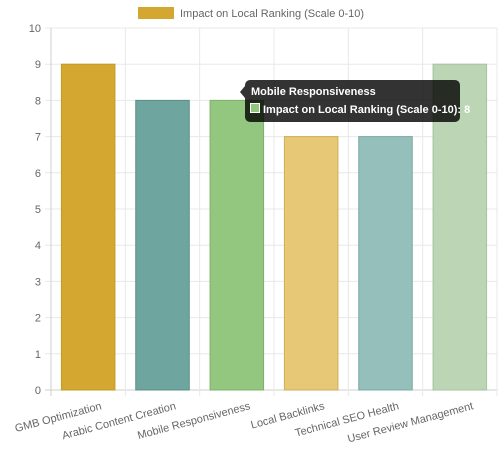 The width and height of the screenshot is (499, 449). What do you see at coordinates (38, 138) in the screenshot?
I see `y-tick-label: 7` at bounding box center [38, 138].